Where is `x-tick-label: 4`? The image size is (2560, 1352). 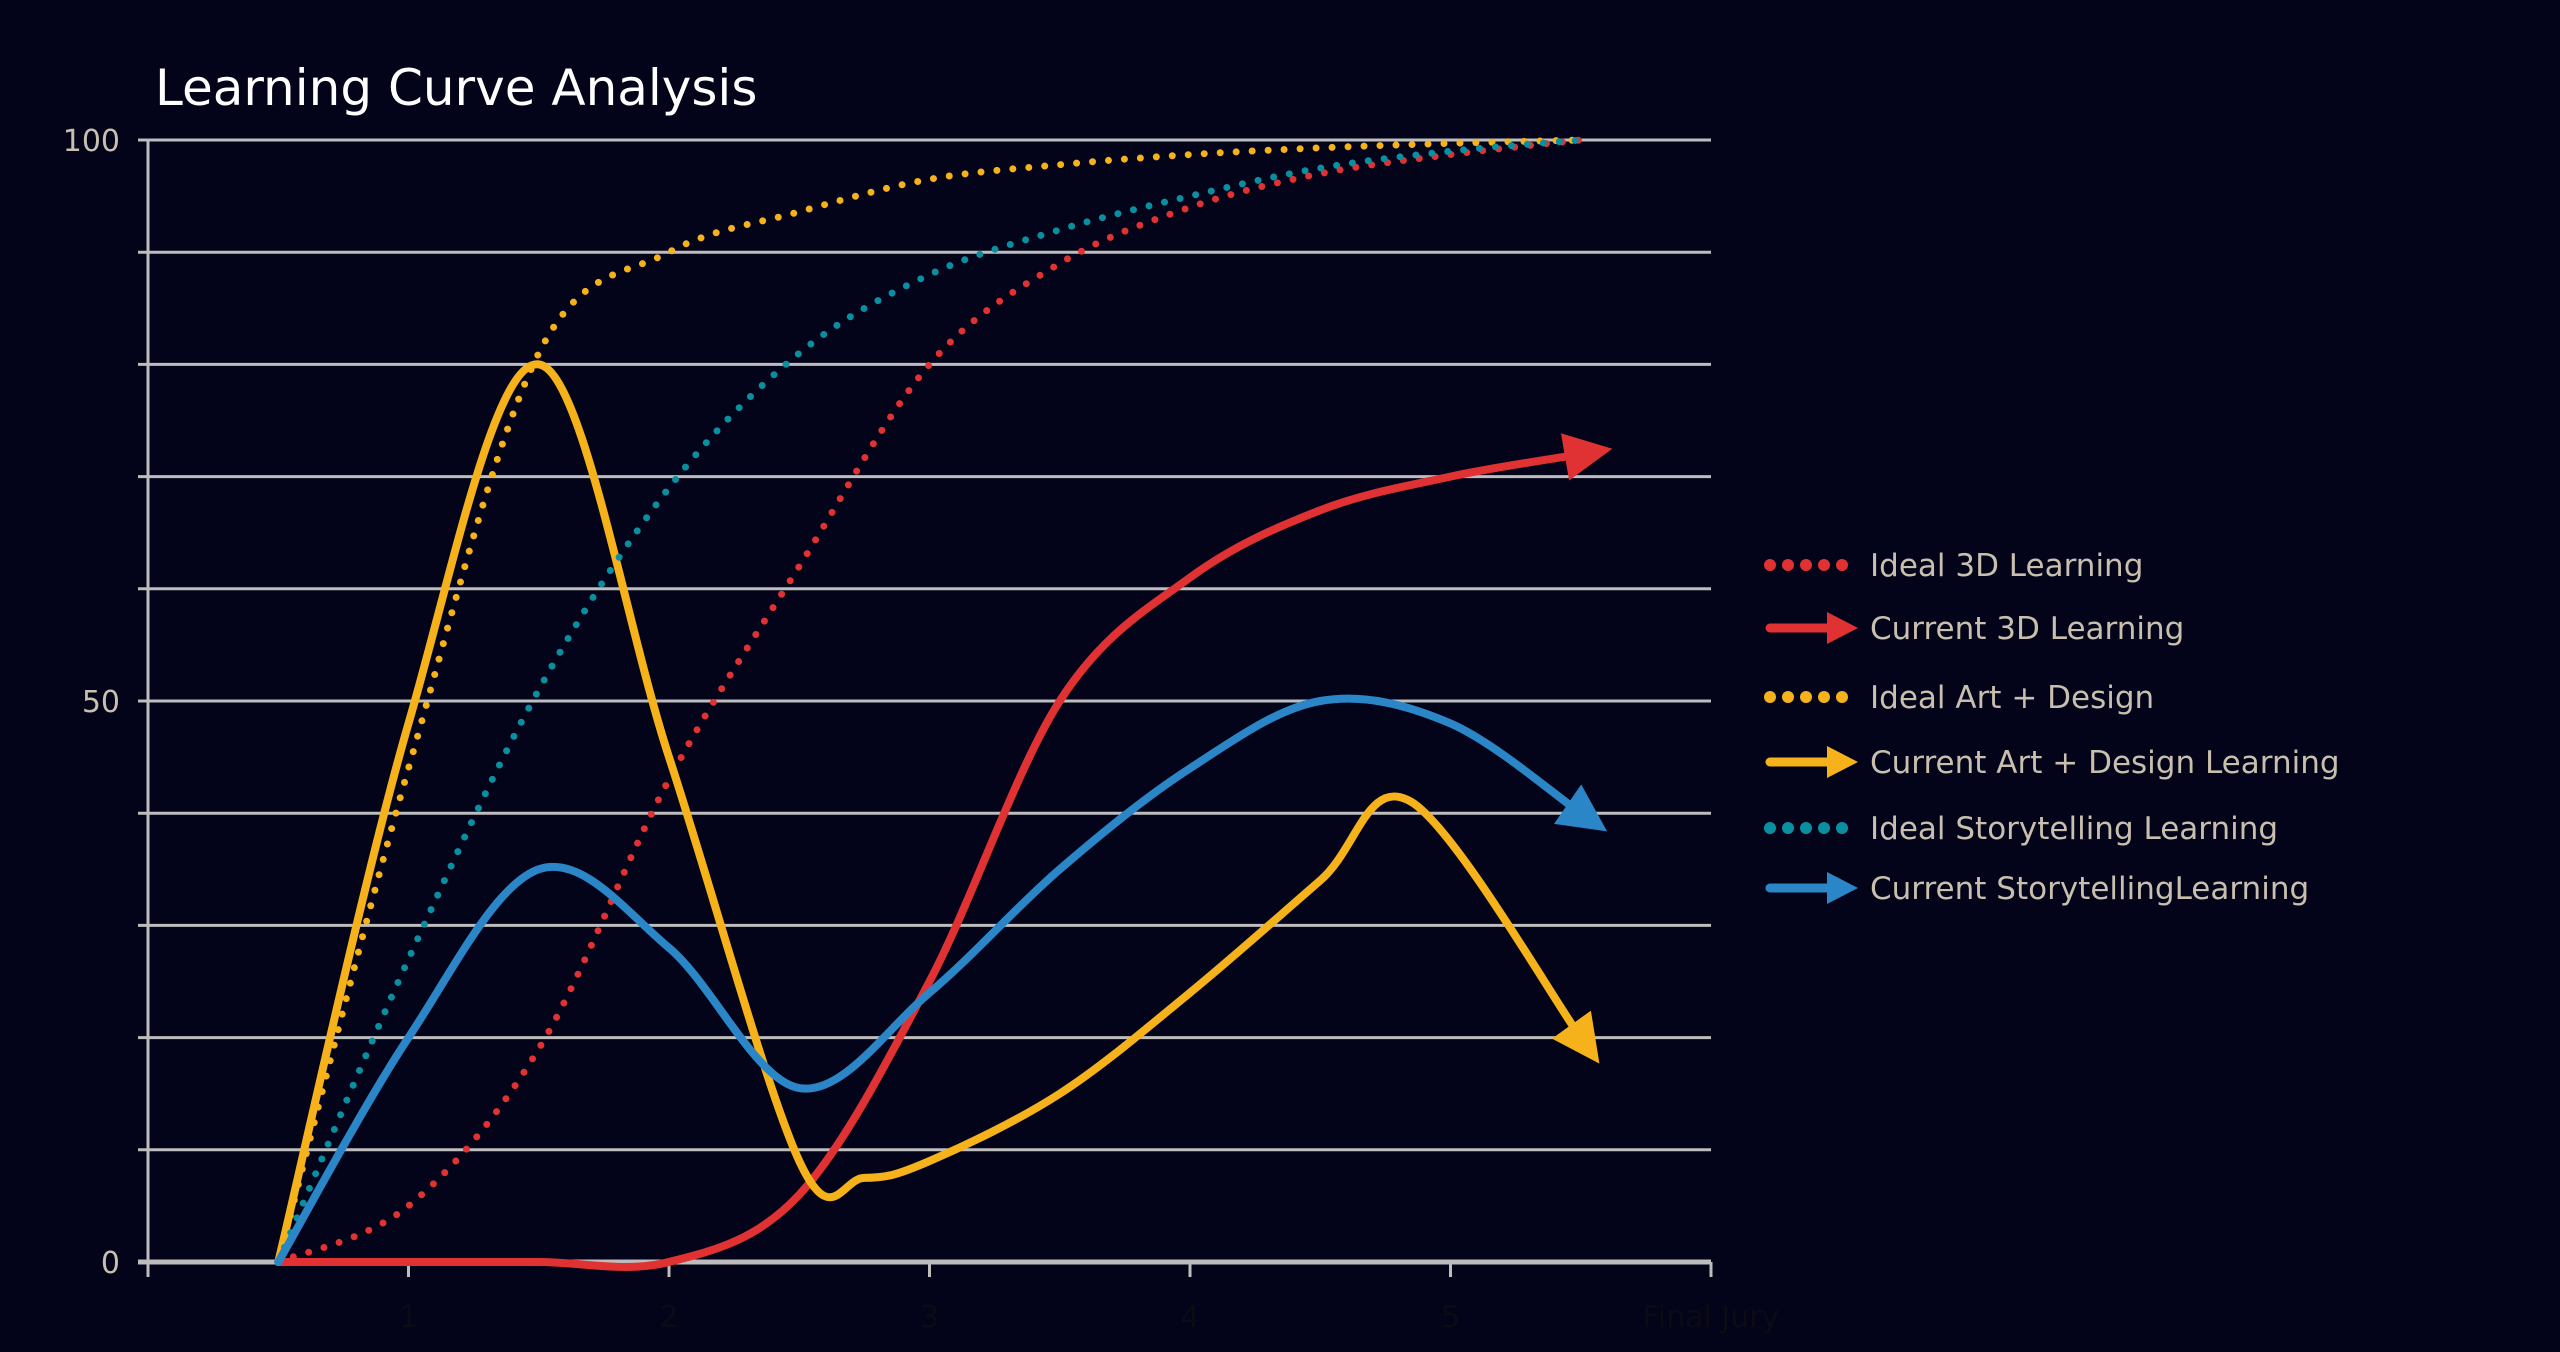 x-tick-label: 4 is located at coordinates (1189, 1317).